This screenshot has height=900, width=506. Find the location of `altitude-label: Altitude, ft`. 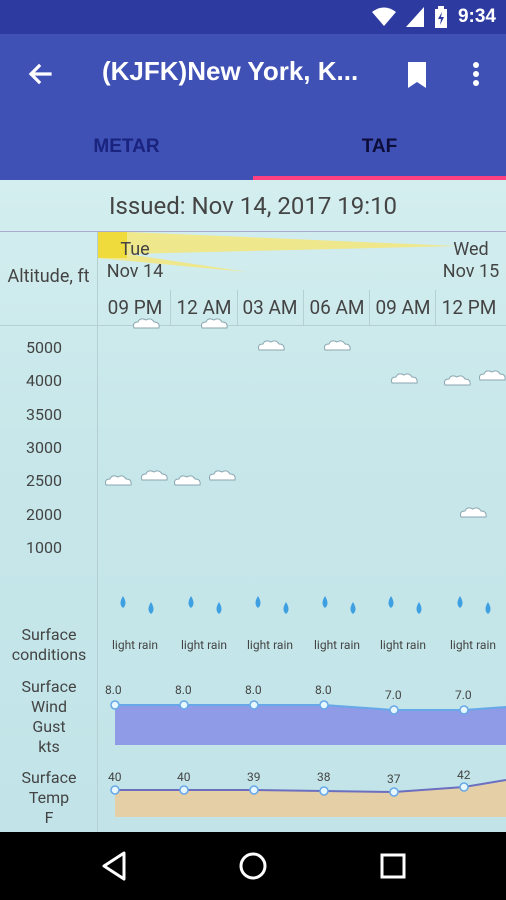

altitude-label: Altitude, ft is located at coordinates (48, 276).